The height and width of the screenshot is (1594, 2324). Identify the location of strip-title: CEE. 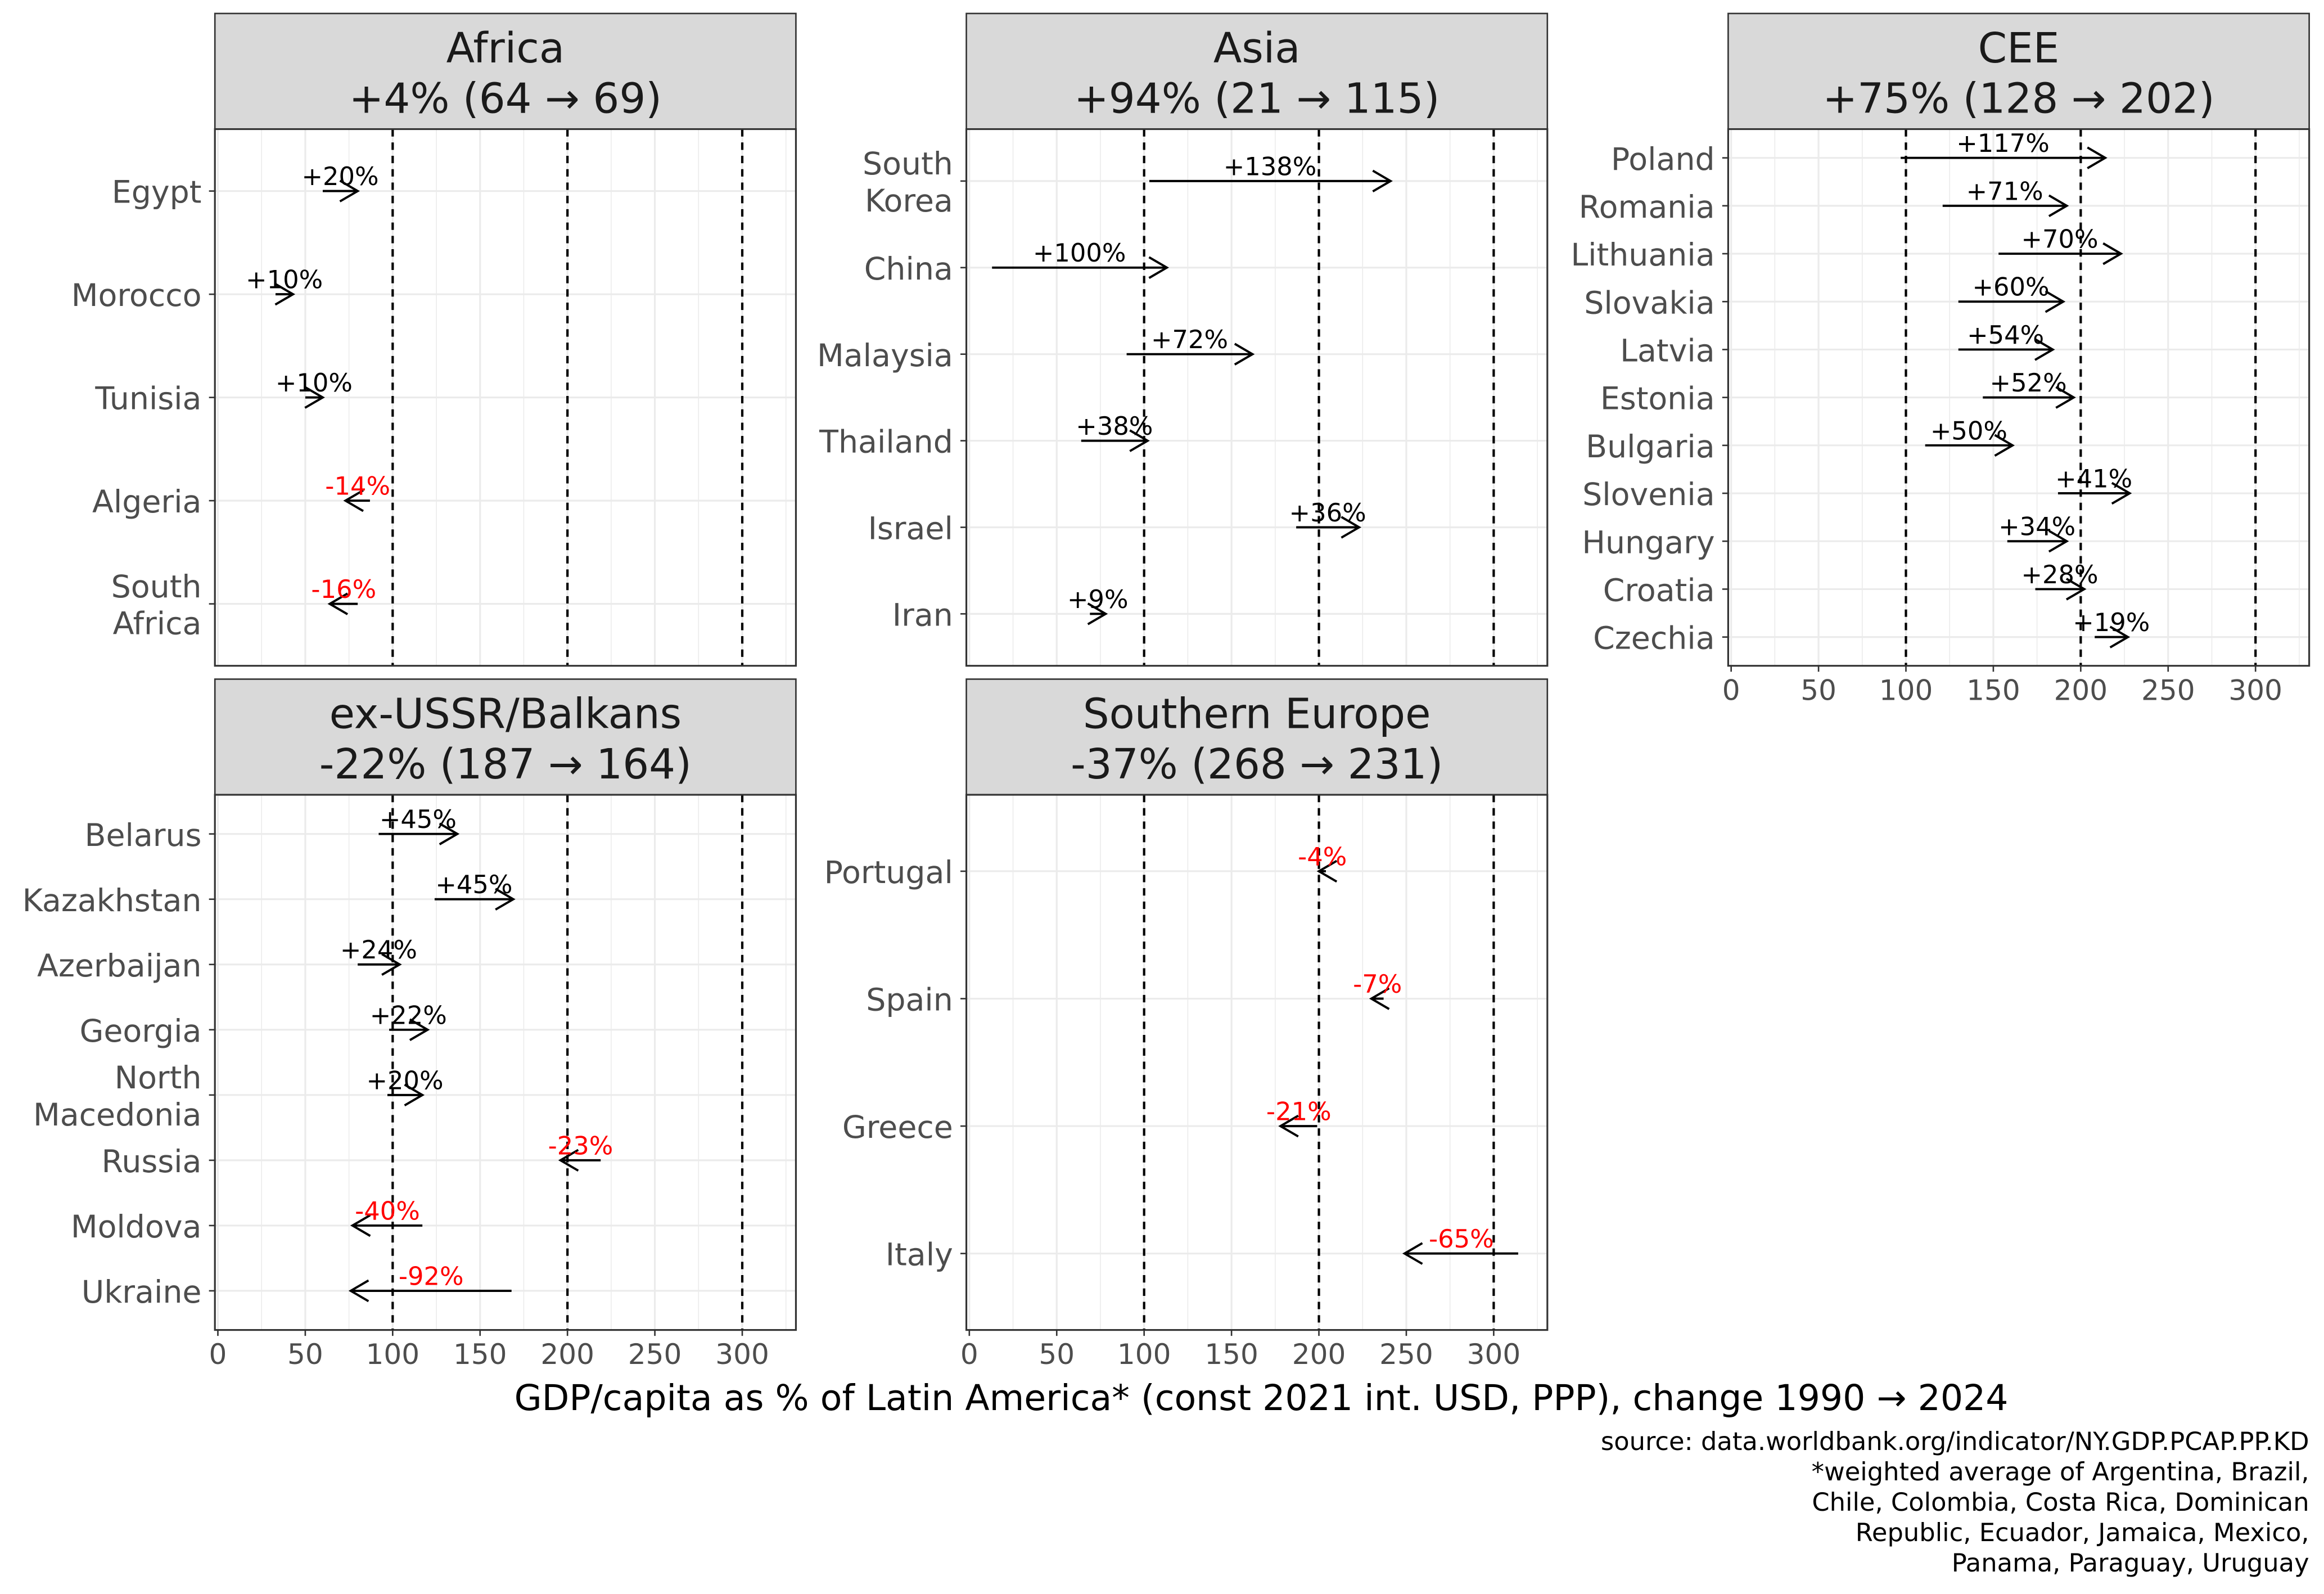
(2019, 48).